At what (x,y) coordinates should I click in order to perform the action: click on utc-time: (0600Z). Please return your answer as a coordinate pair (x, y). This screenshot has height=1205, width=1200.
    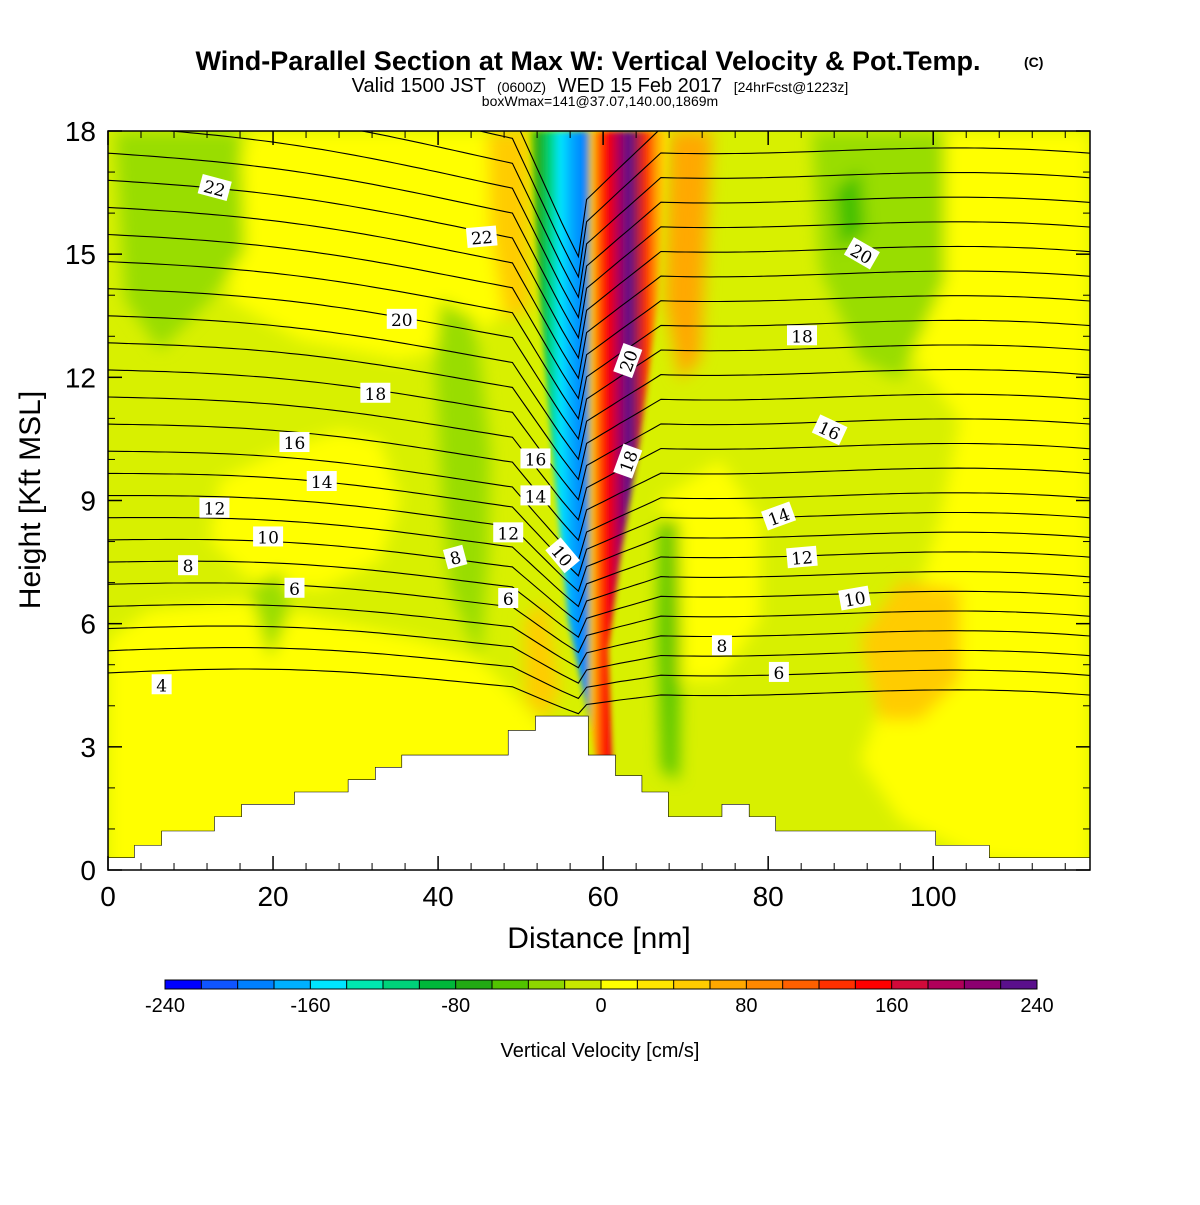
    Looking at the image, I should click on (521, 87).